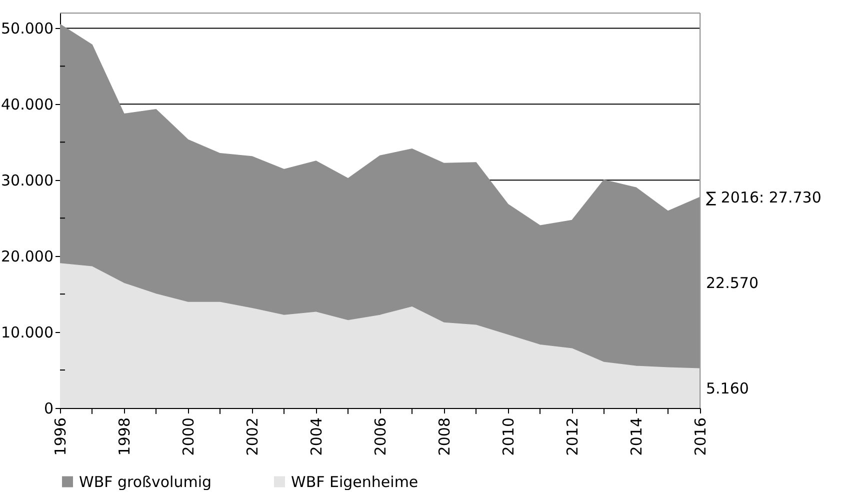 The height and width of the screenshot is (501, 856). Describe the element at coordinates (509, 437) in the screenshot. I see `x-tick-label: 2010` at that location.